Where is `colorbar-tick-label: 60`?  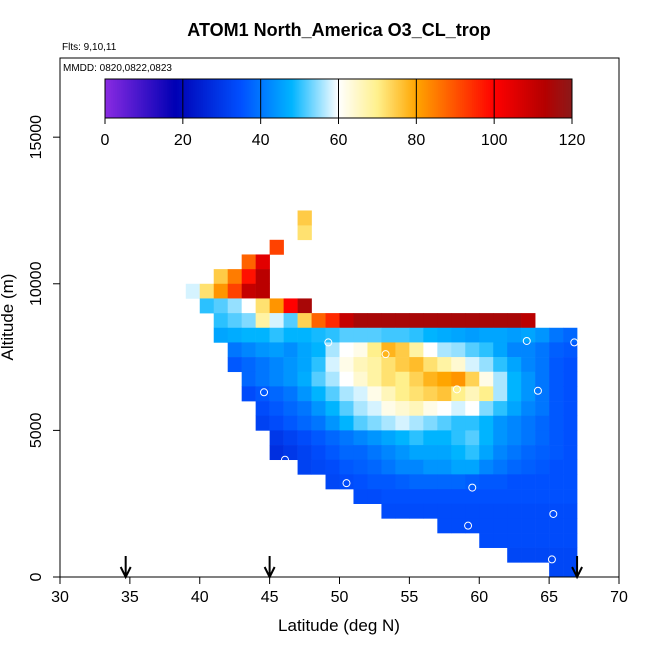 colorbar-tick-label: 60 is located at coordinates (339, 140).